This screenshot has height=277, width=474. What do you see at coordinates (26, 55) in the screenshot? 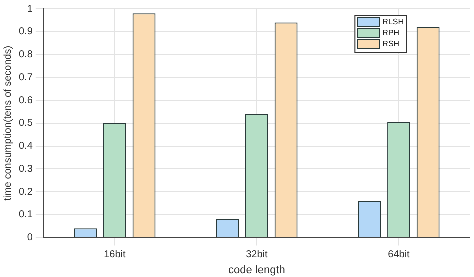
I see `y-tick-label: 0.8` at bounding box center [26, 55].